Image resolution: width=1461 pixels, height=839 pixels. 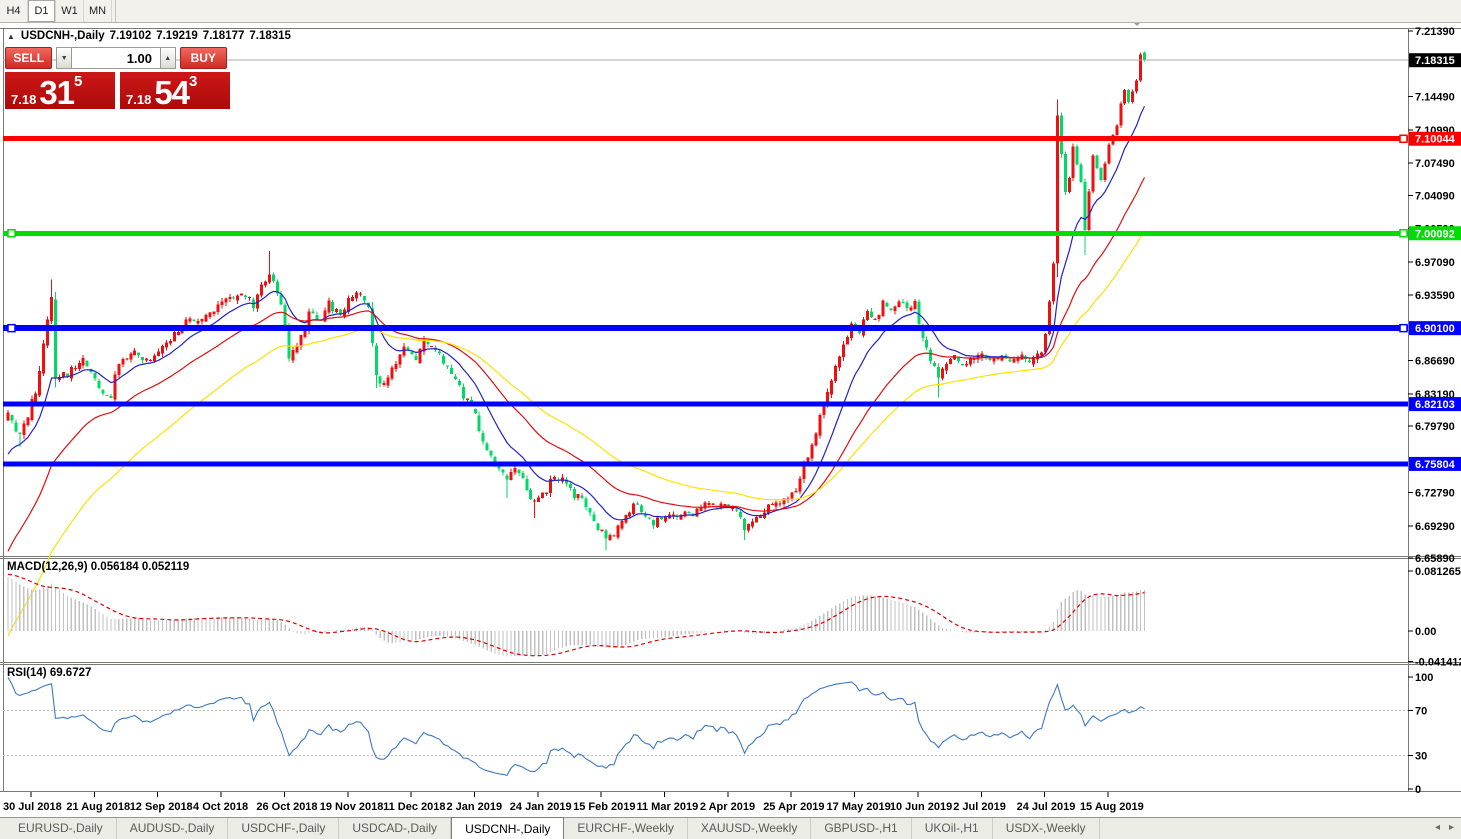 I want to click on svg-text: 6.65890, so click(x=1435, y=559).